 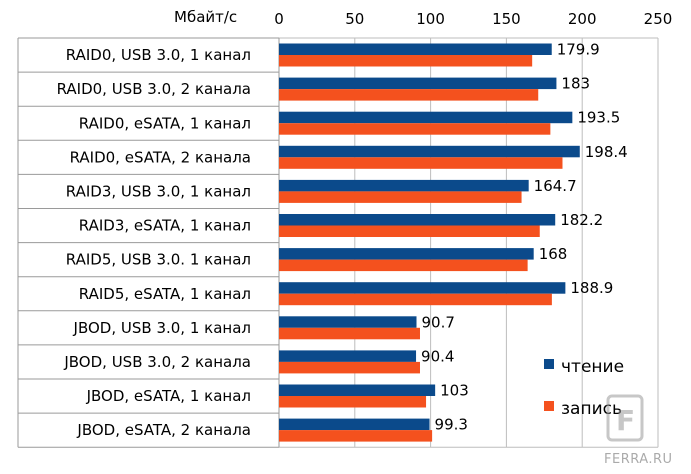 What do you see at coordinates (582, 19) in the screenshot?
I see `x-tick-label: 200` at bounding box center [582, 19].